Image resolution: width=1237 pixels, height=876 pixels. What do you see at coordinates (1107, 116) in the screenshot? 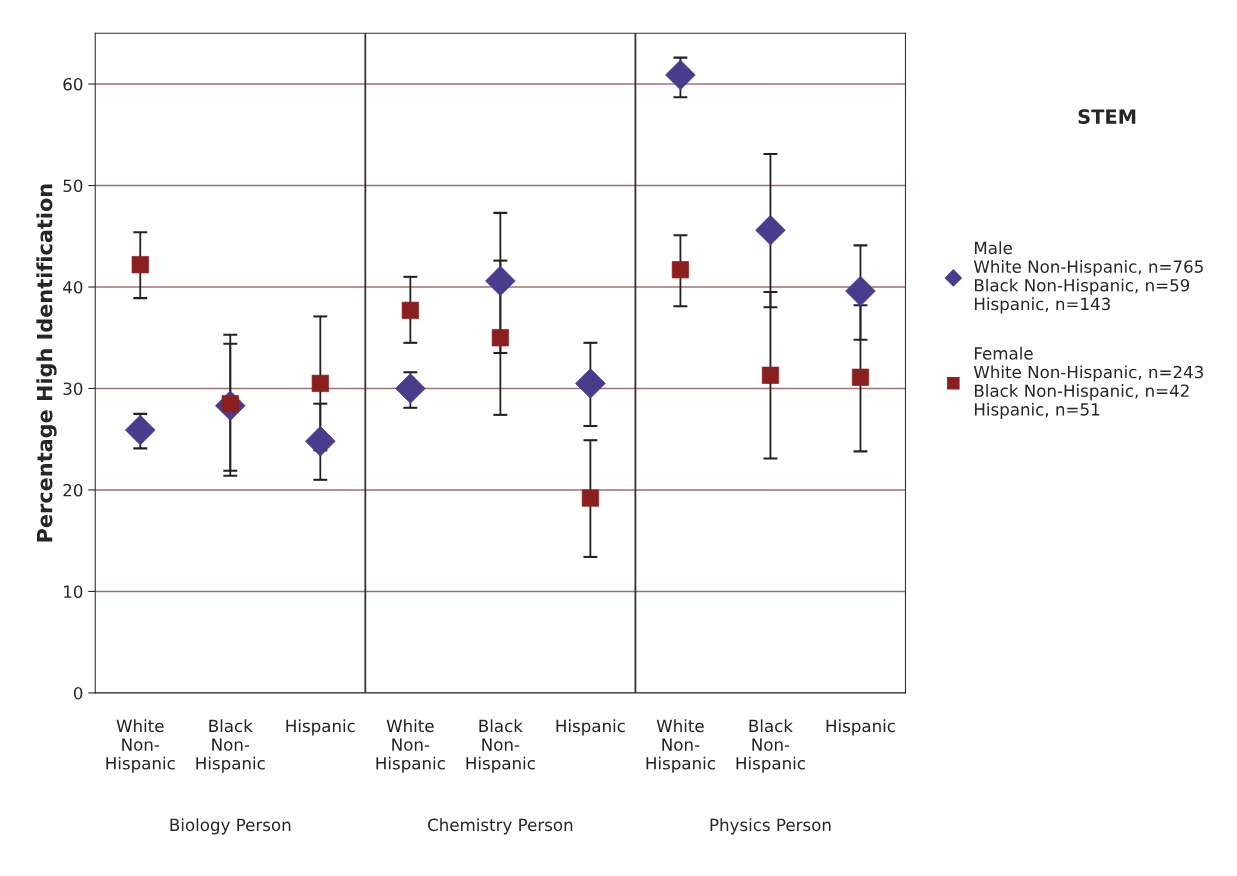
I see `text: STEM` at bounding box center [1107, 116].